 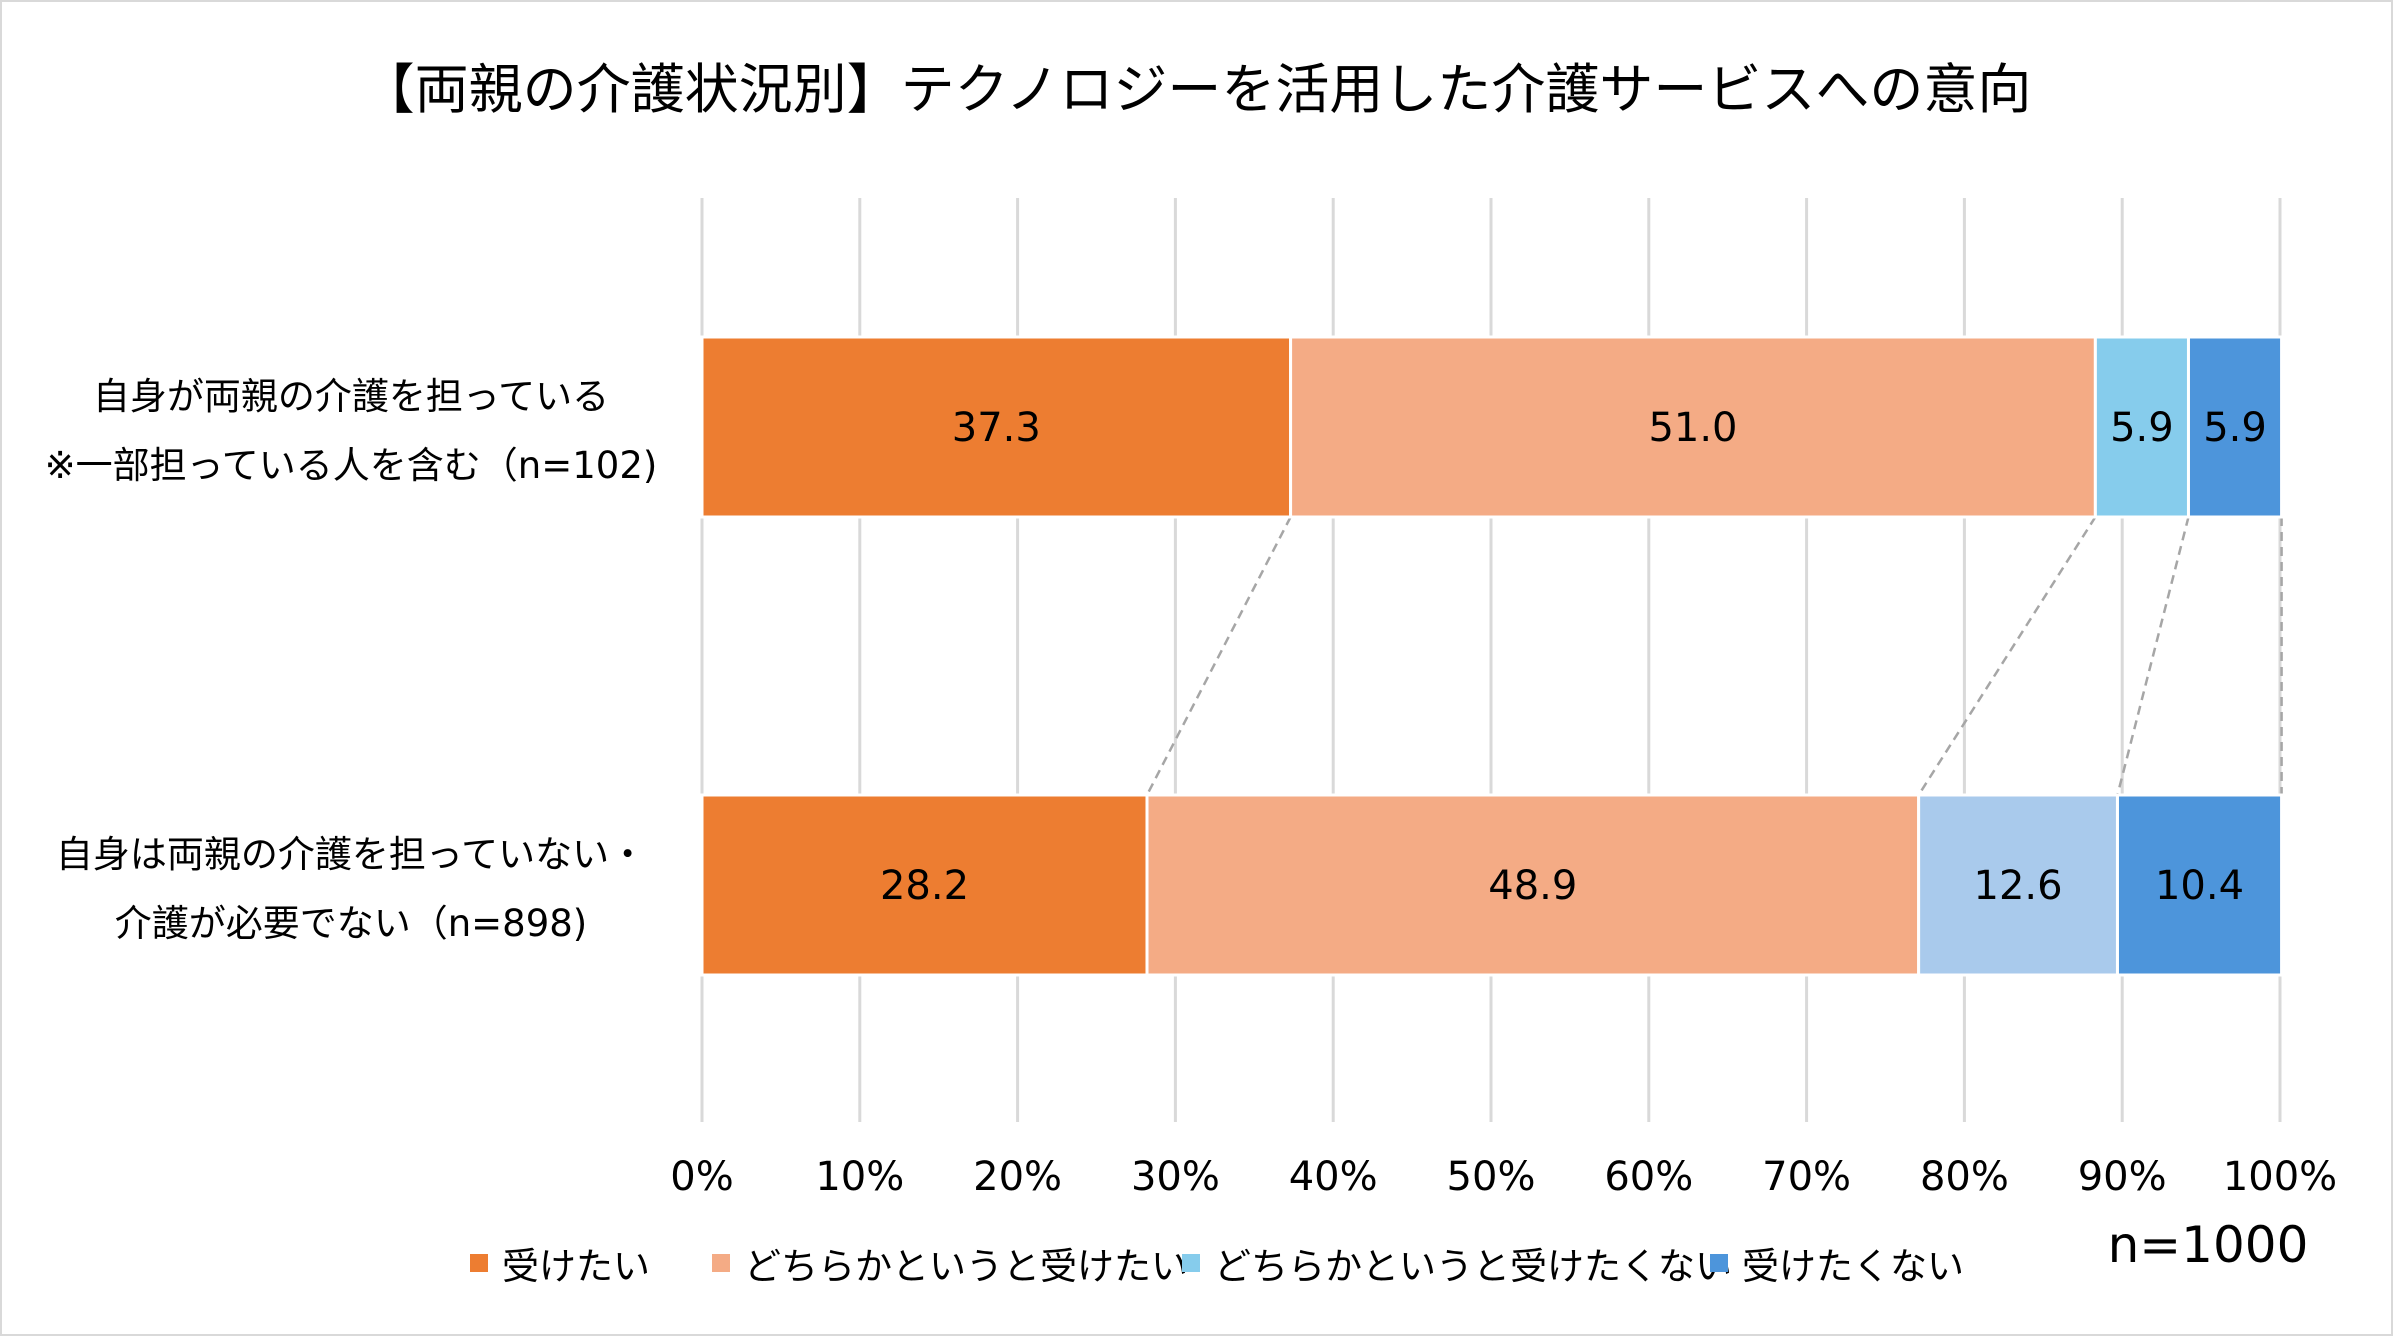 What do you see at coordinates (1853, 1266) in the screenshot?
I see `legend-label: 受けたくない` at bounding box center [1853, 1266].